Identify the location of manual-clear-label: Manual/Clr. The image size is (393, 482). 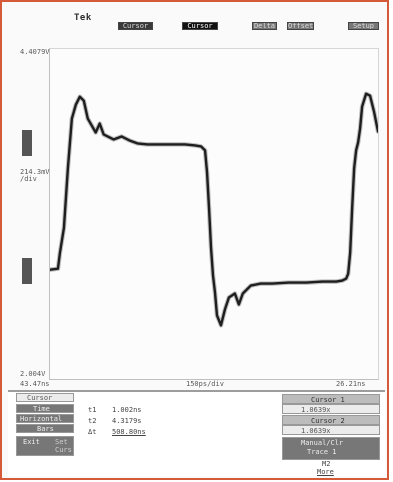
(322, 443).